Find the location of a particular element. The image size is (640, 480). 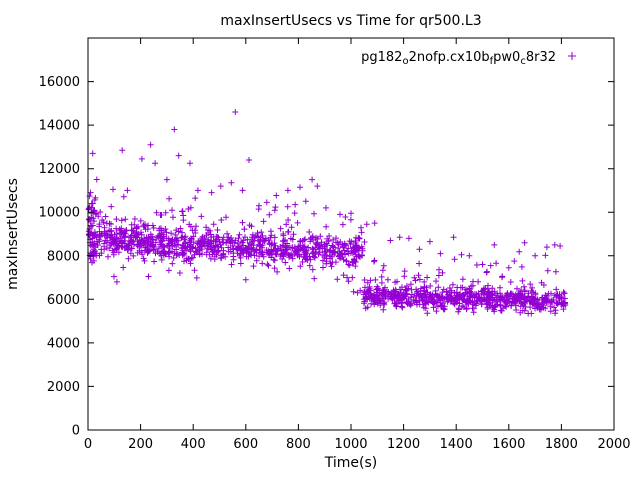

y-tick-label: 8000 is located at coordinates (63, 256).